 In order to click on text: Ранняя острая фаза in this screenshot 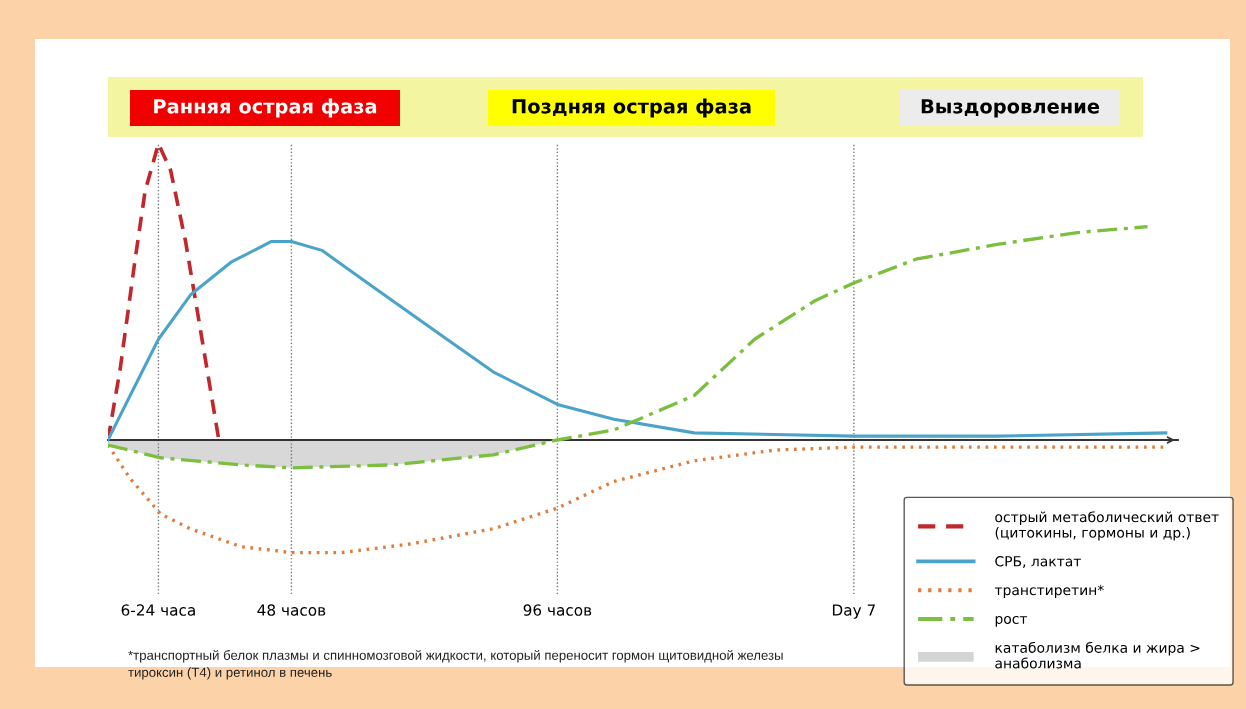, I will do `click(265, 108)`.